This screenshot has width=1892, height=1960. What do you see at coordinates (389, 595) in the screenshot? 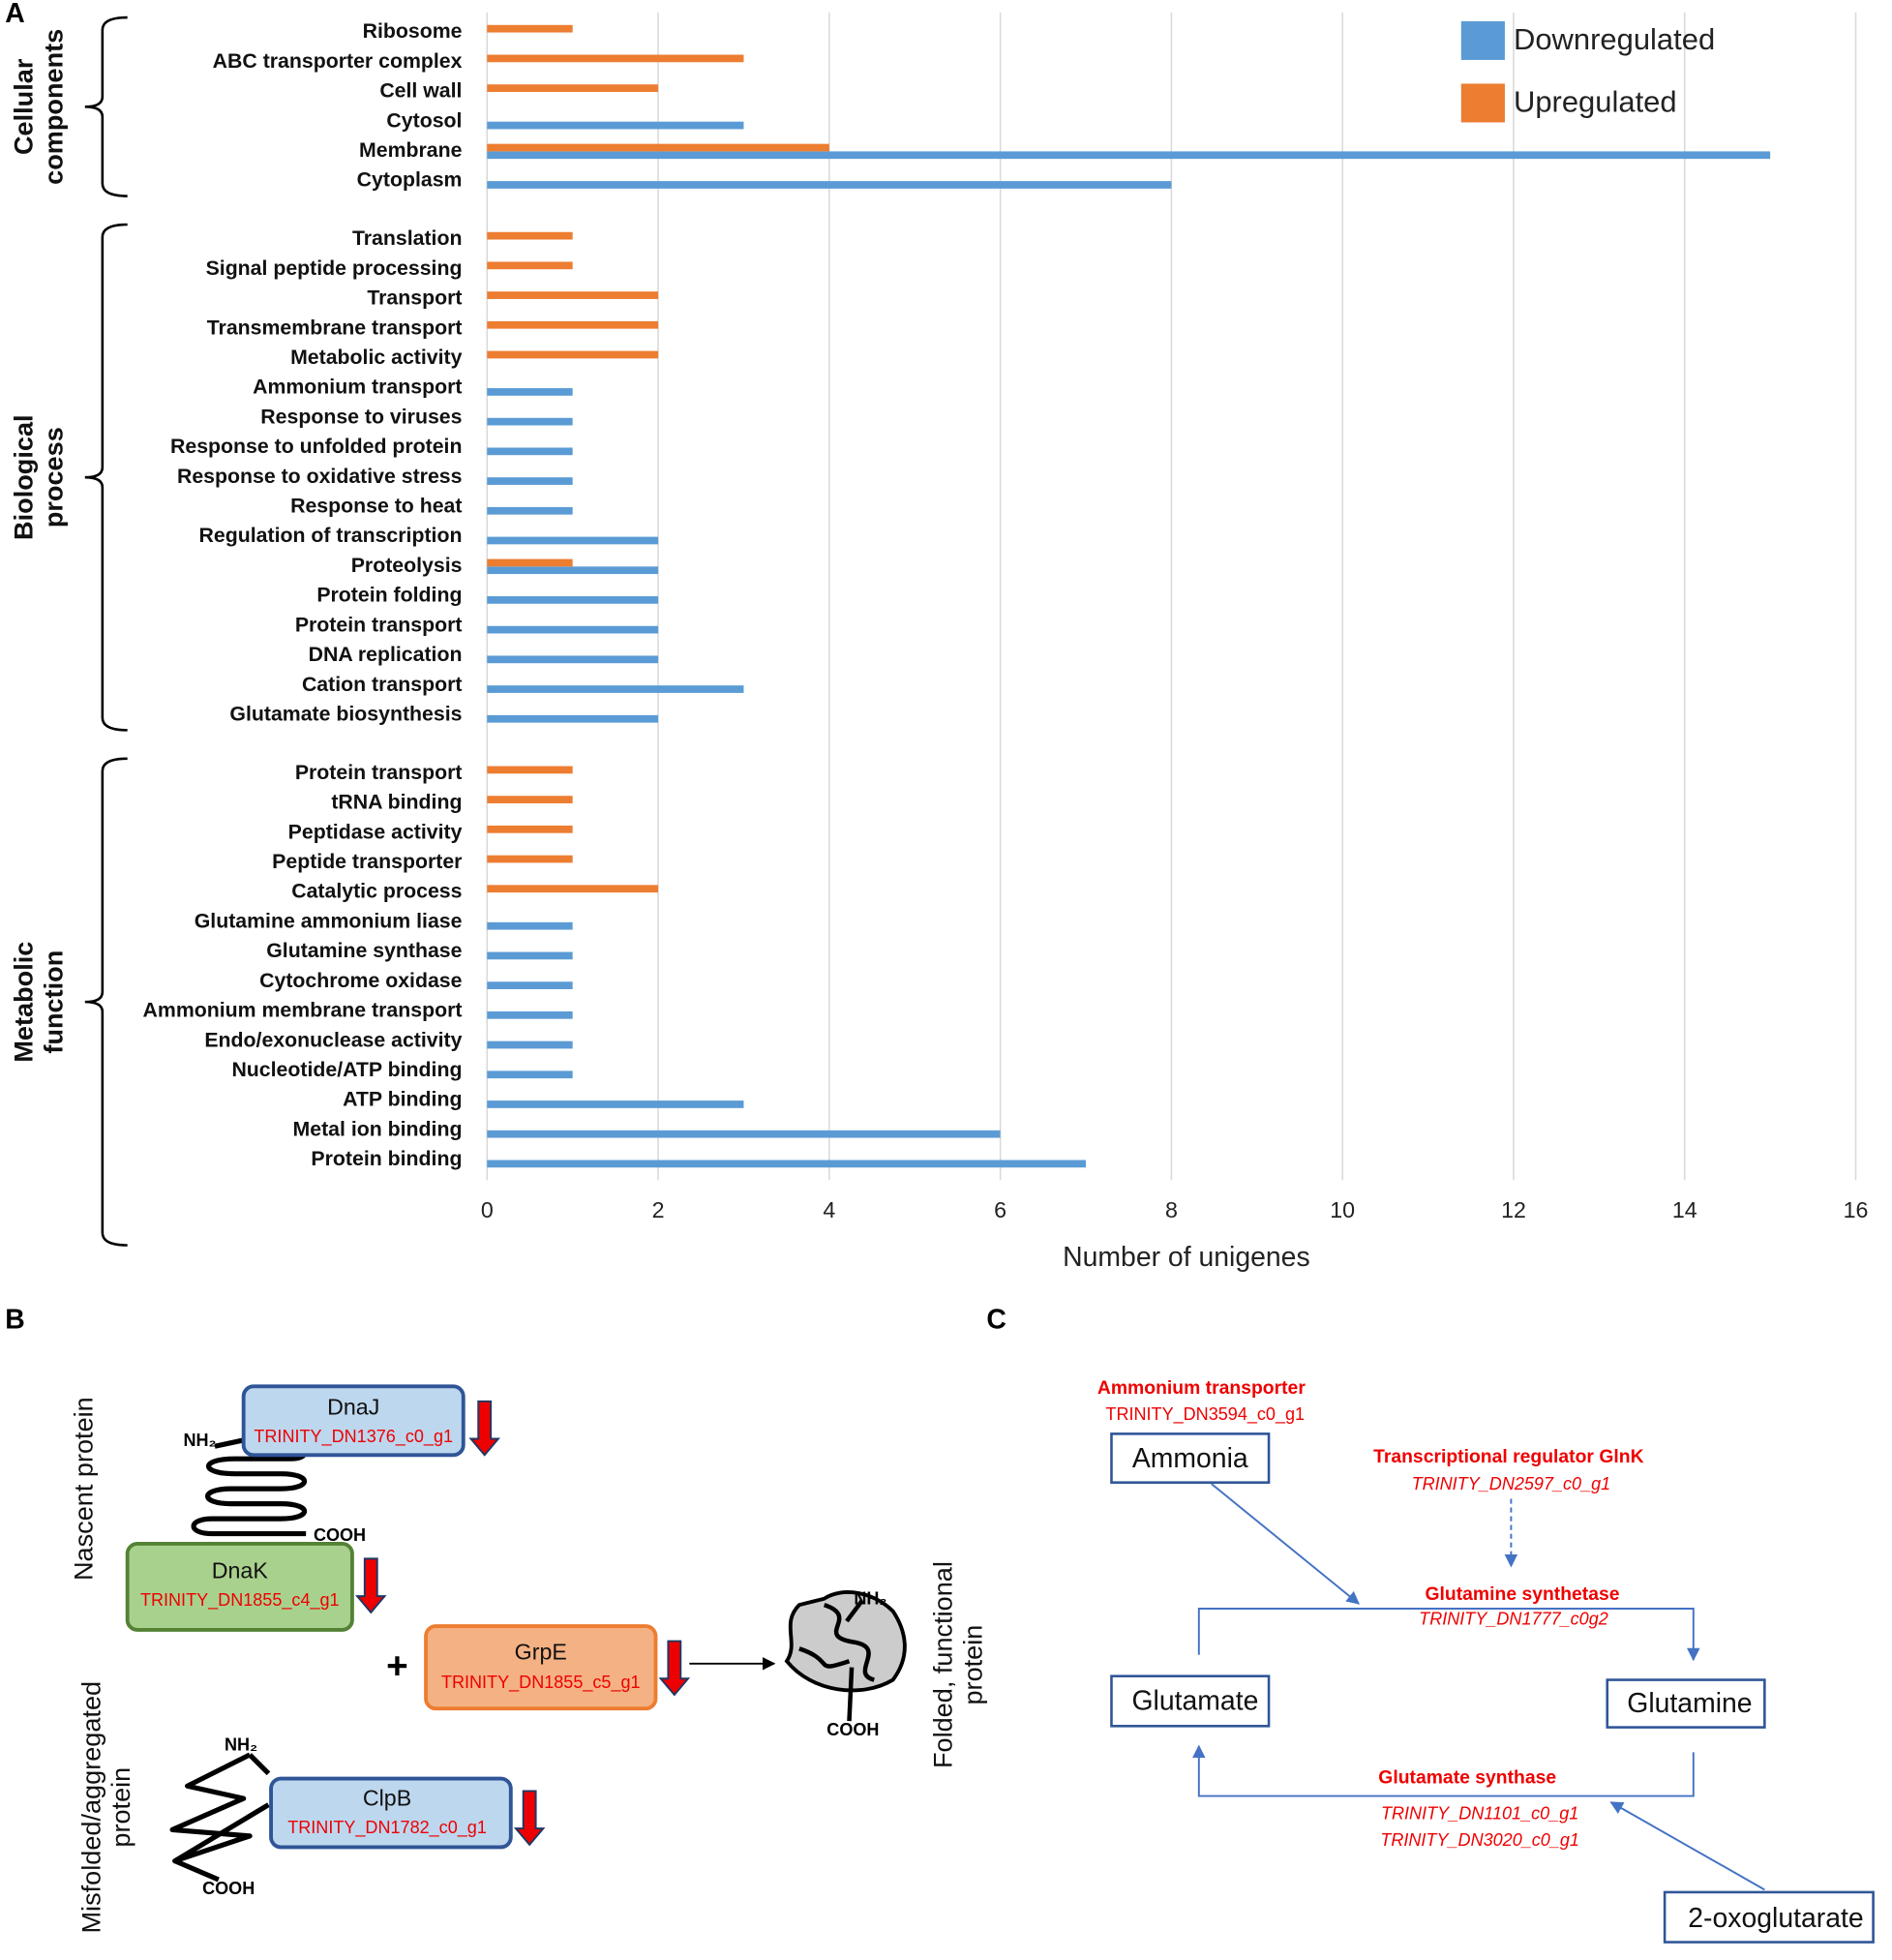
I see `category-label: Protein folding` at bounding box center [389, 595].